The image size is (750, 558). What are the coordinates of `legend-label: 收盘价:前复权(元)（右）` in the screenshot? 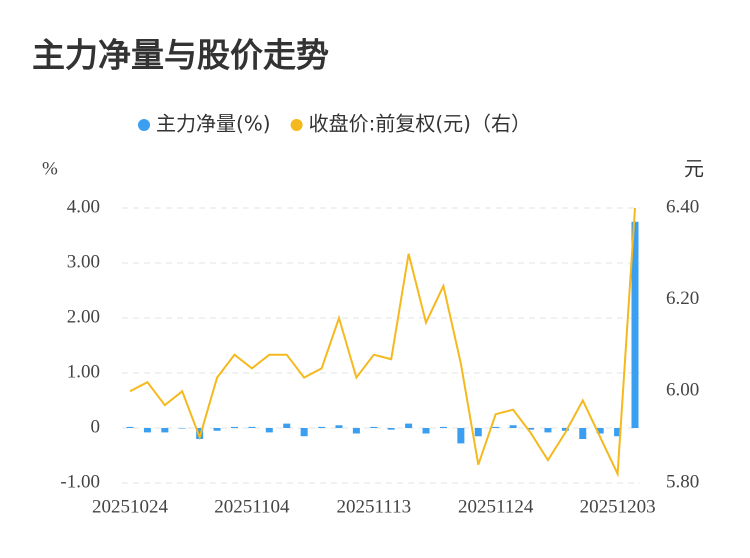 It's located at (420, 124).